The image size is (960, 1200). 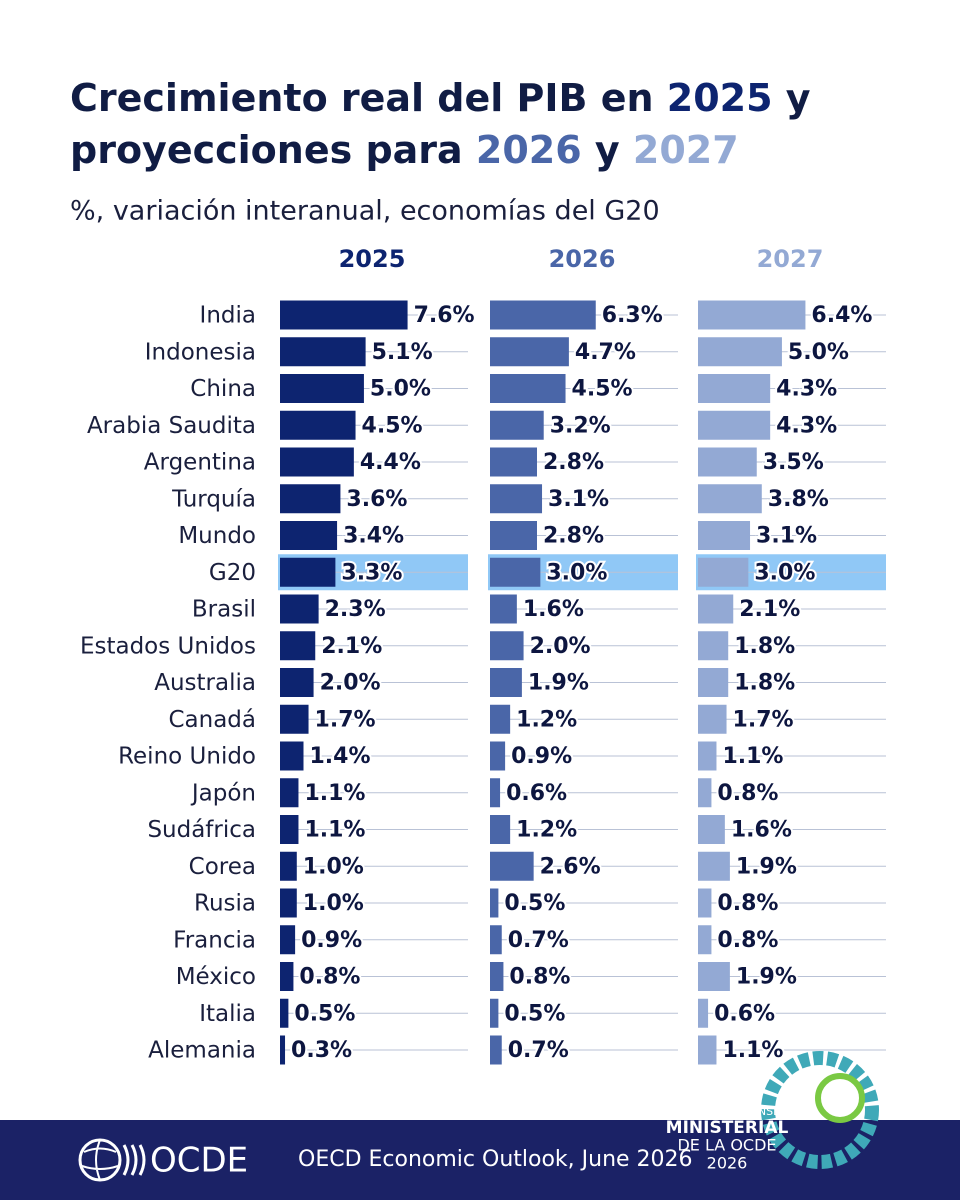 What do you see at coordinates (764, 646) in the screenshot?
I see `value-label: 1.8%` at bounding box center [764, 646].